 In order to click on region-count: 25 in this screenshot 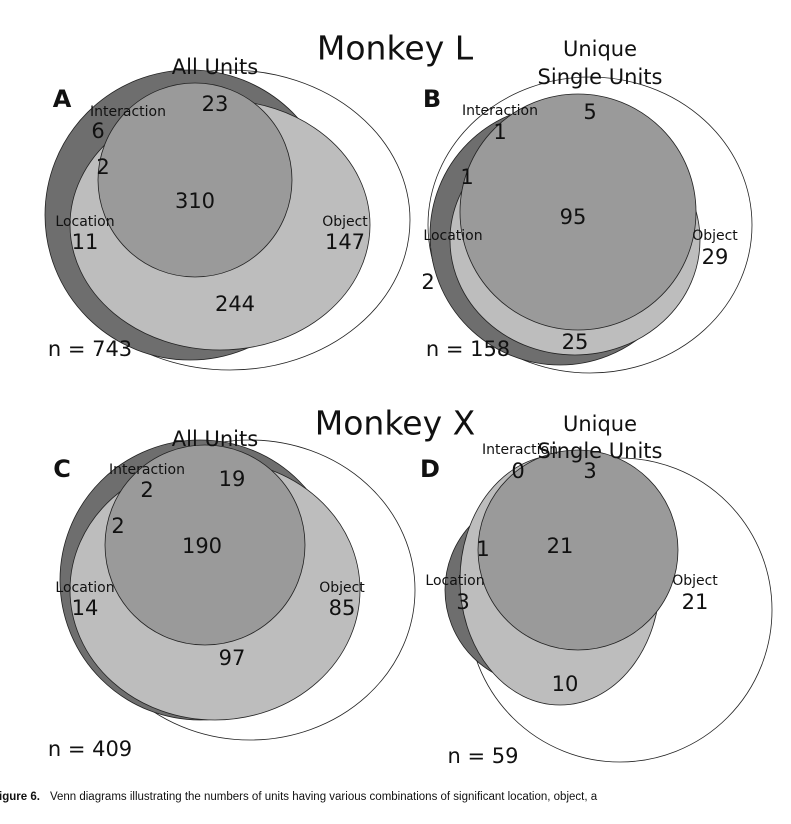, I will do `click(575, 342)`.